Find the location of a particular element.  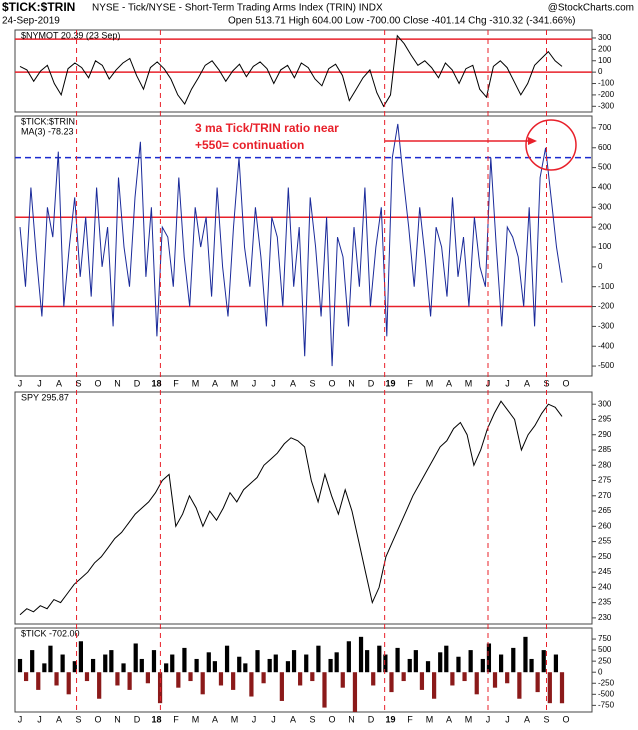

date: 24-Sep-2019 is located at coordinates (31, 21).